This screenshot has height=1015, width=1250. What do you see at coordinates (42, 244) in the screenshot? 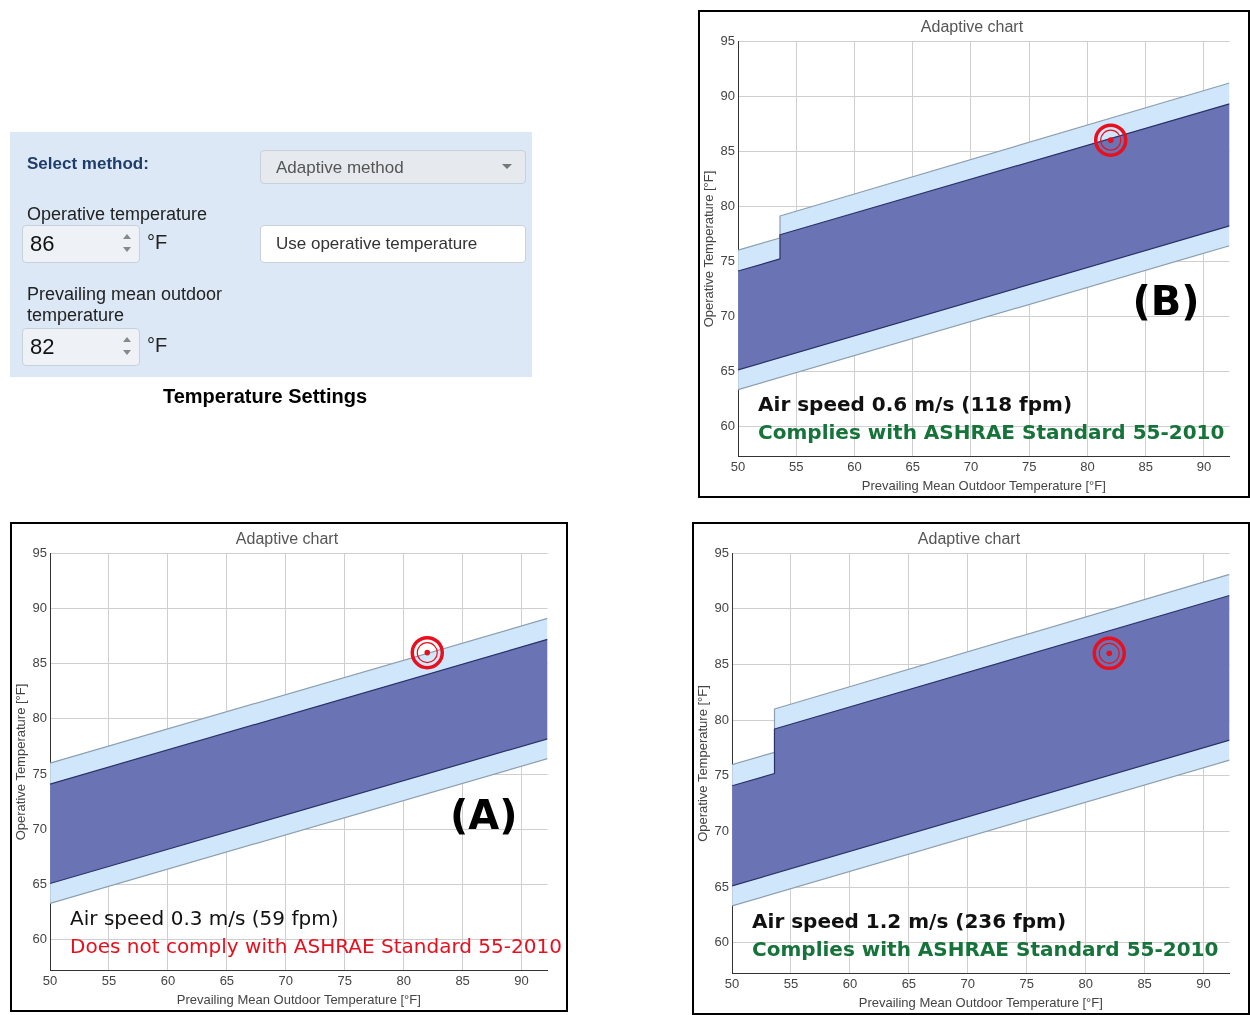
I see `text: 86` at bounding box center [42, 244].